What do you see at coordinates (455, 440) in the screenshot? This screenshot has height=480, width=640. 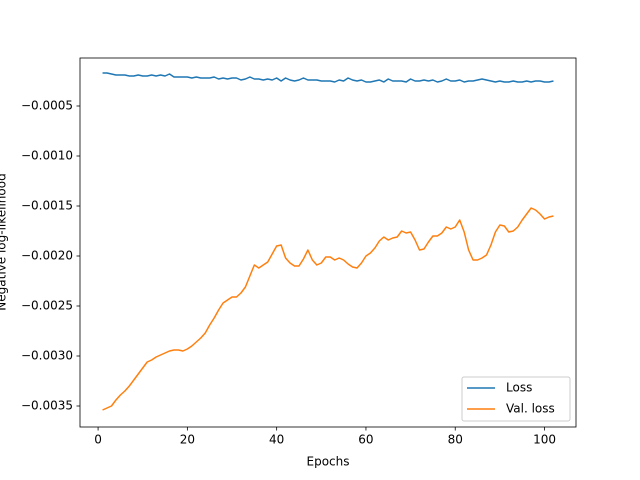 I see `x-tick-label: 80` at bounding box center [455, 440].